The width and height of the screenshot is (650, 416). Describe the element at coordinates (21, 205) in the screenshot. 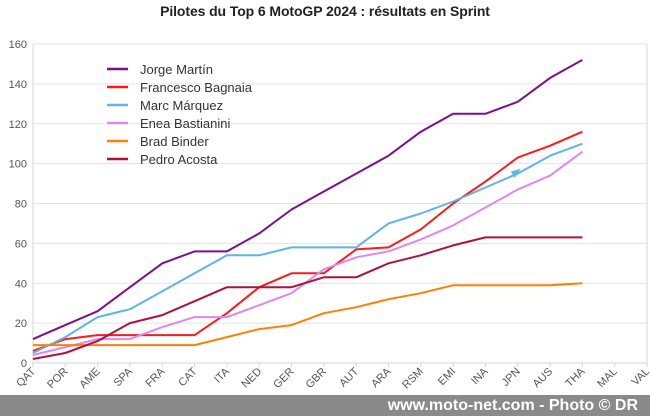

I see `y-tick-label: 80` at that location.